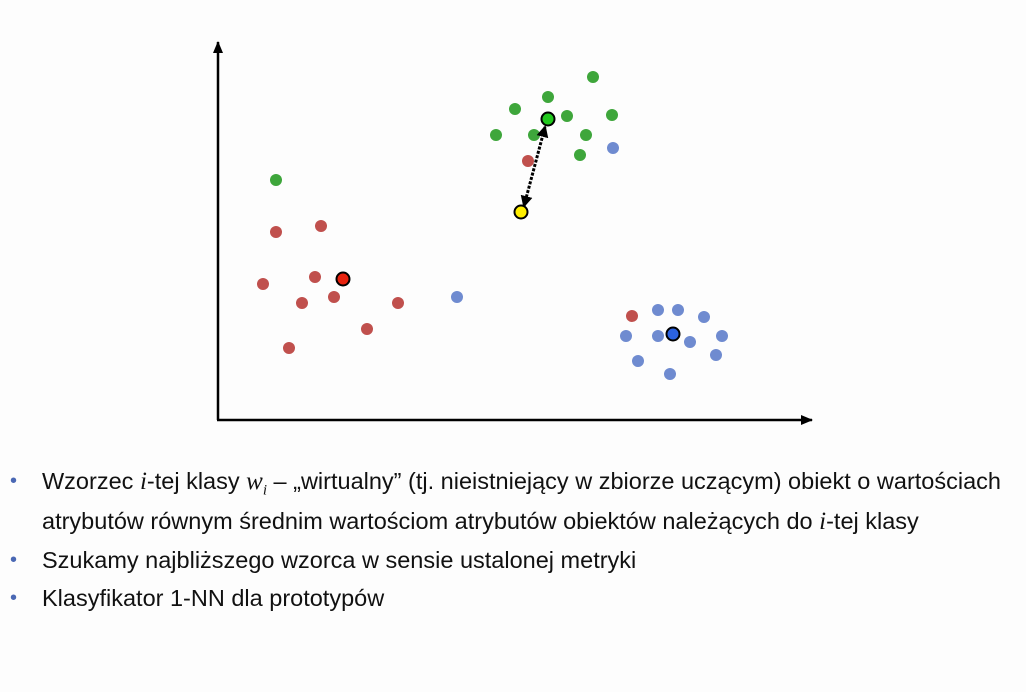 The width and height of the screenshot is (1026, 692). Describe the element at coordinates (673, 334) in the screenshot. I see `blue-class-prototype` at that location.